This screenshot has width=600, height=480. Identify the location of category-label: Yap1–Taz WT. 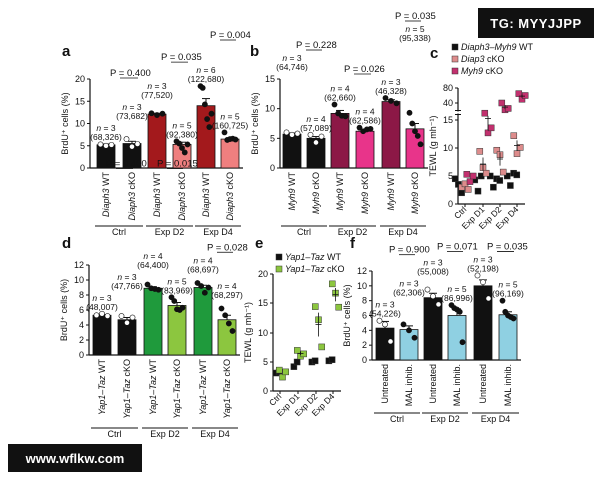
(102, 387).